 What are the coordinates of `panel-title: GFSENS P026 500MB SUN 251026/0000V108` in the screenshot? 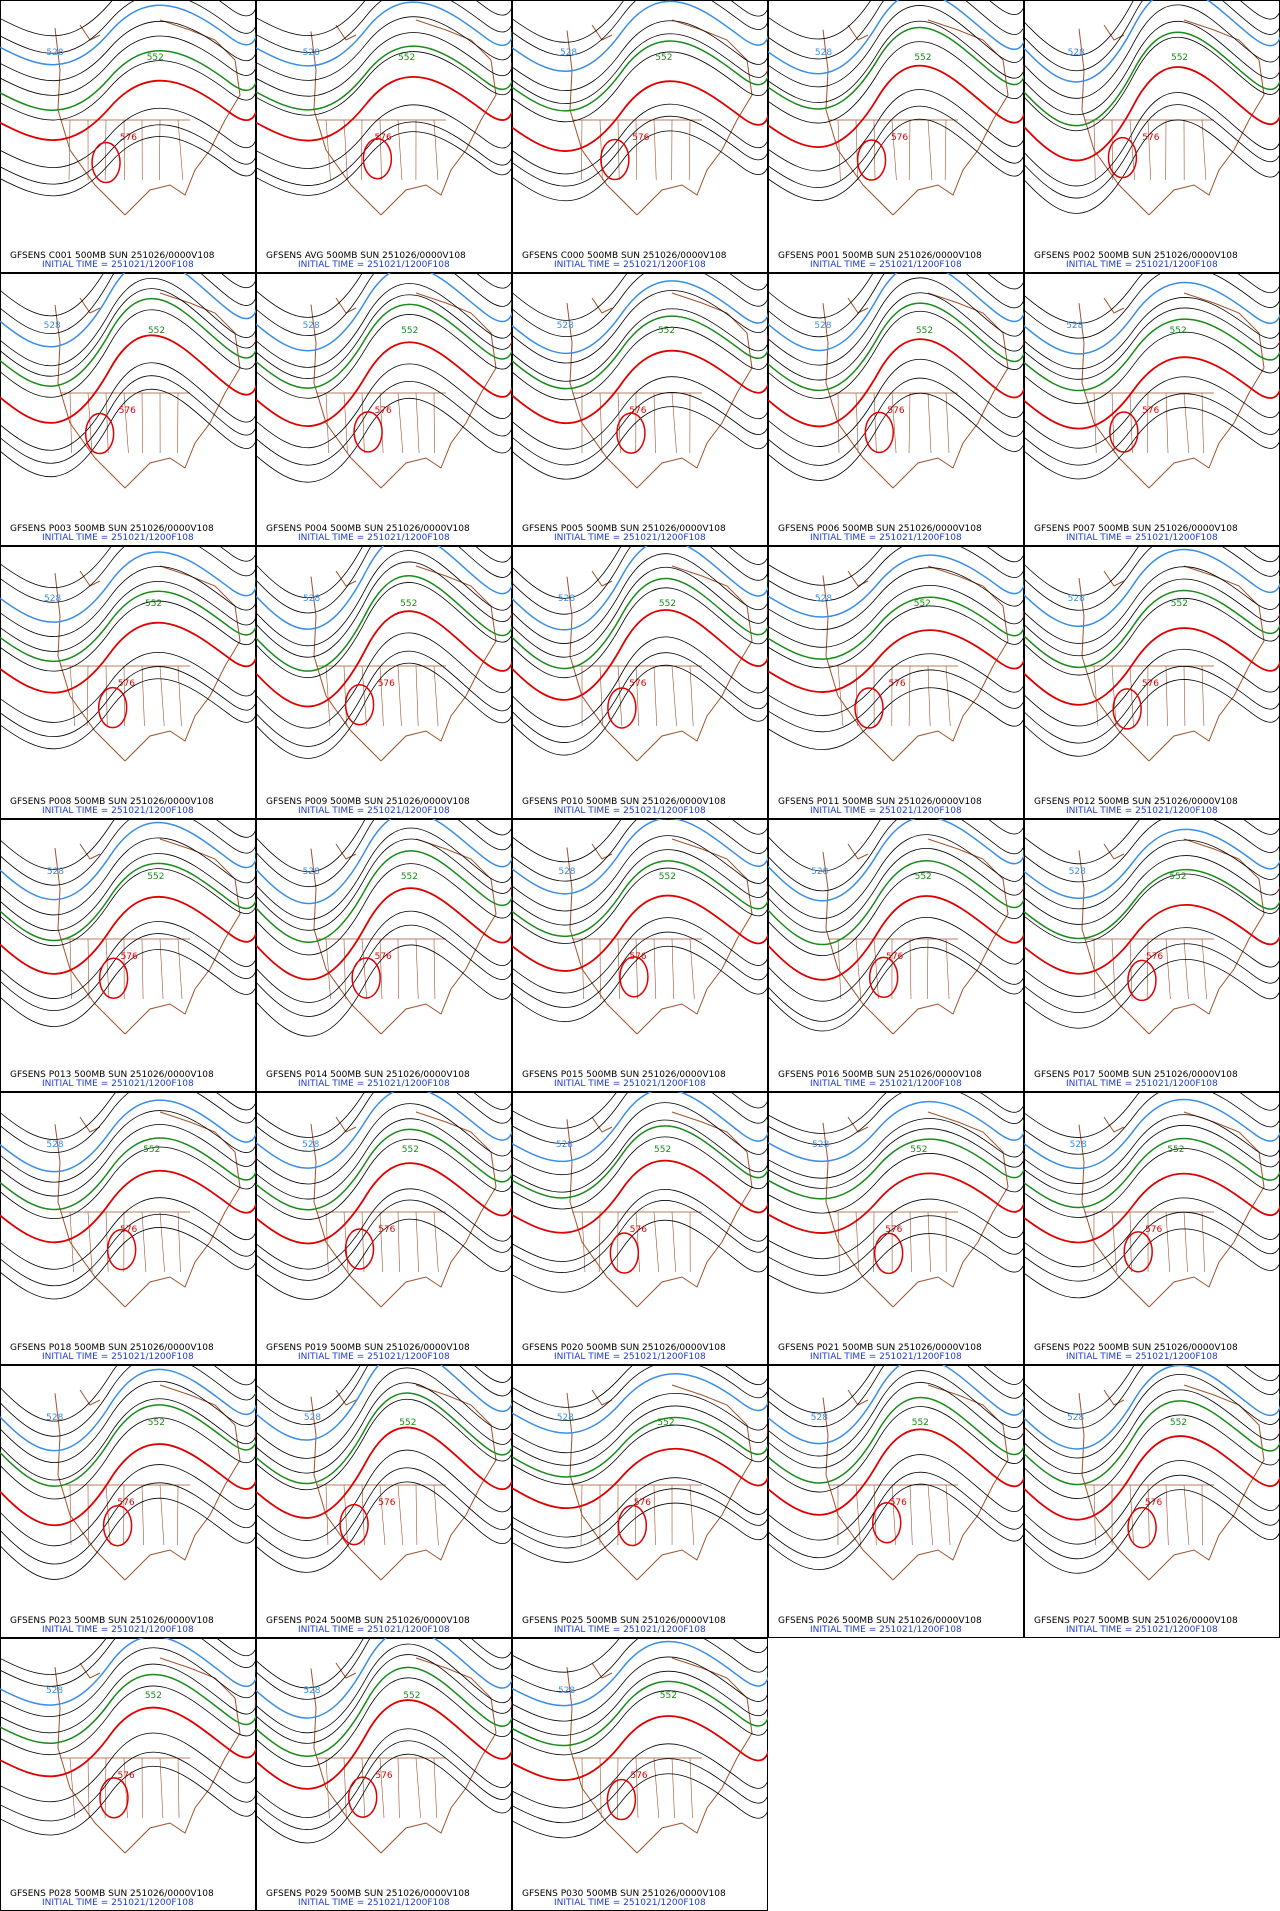 It's located at (880, 1621).